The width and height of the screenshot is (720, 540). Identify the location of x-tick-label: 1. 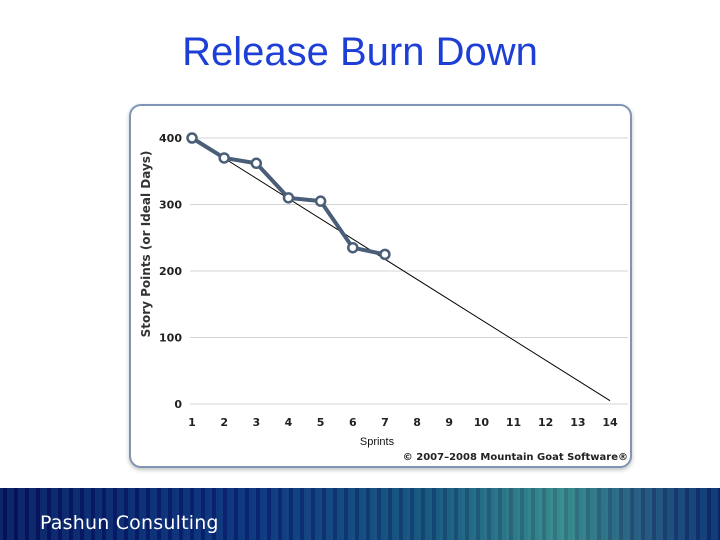
(192, 422).